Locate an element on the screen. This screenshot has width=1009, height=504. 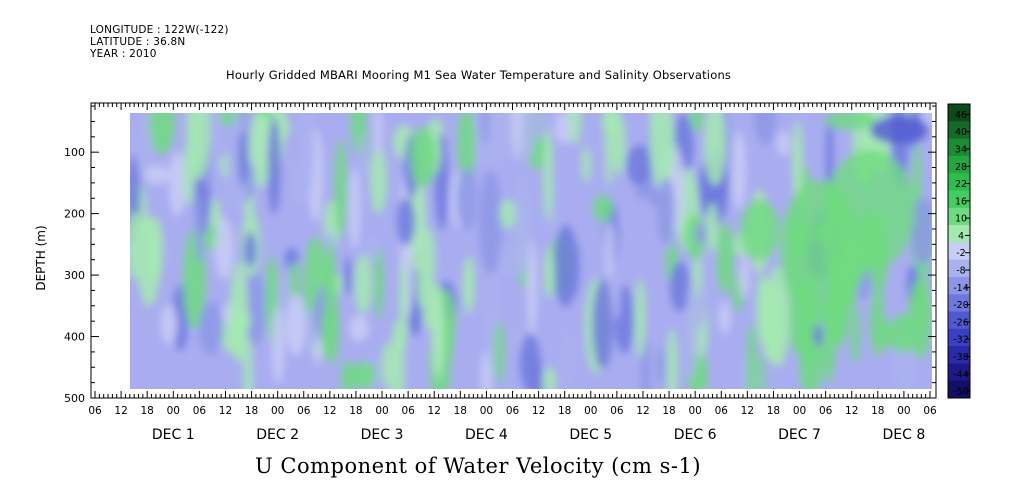
colorbar-label: -2 is located at coordinates (960, 253).